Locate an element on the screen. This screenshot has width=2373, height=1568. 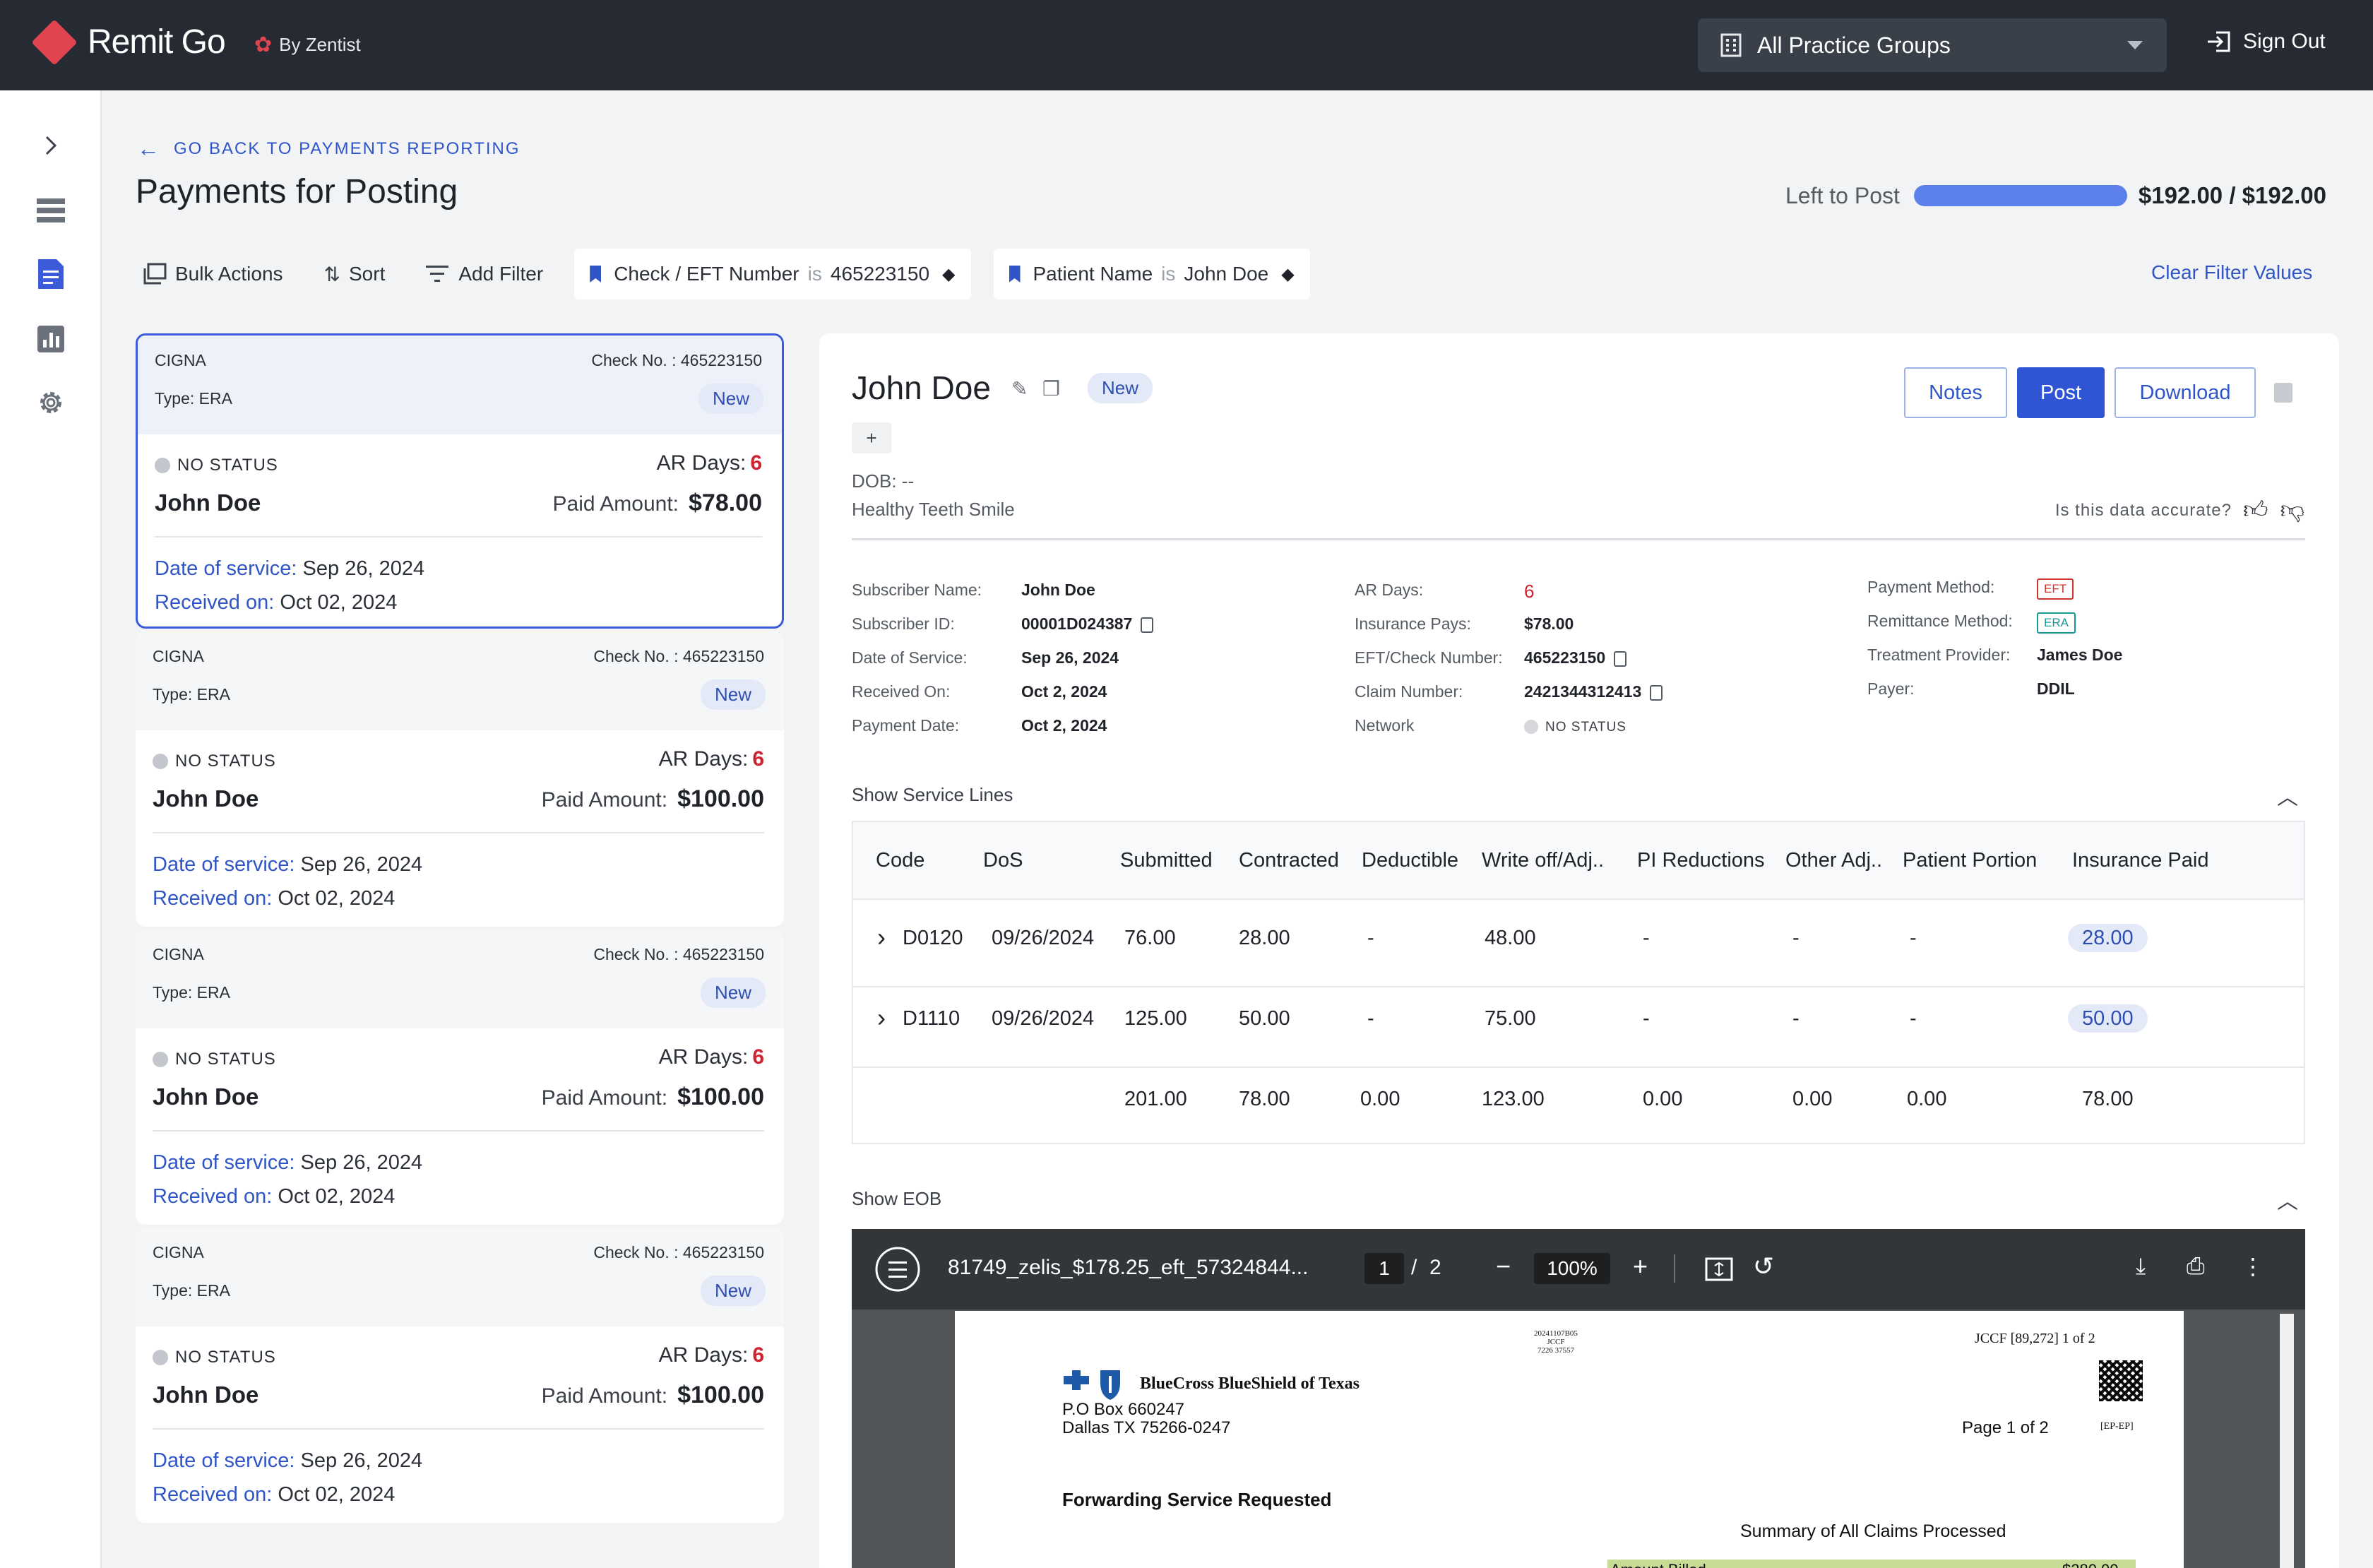
download-button: Download is located at coordinates (2185, 392).